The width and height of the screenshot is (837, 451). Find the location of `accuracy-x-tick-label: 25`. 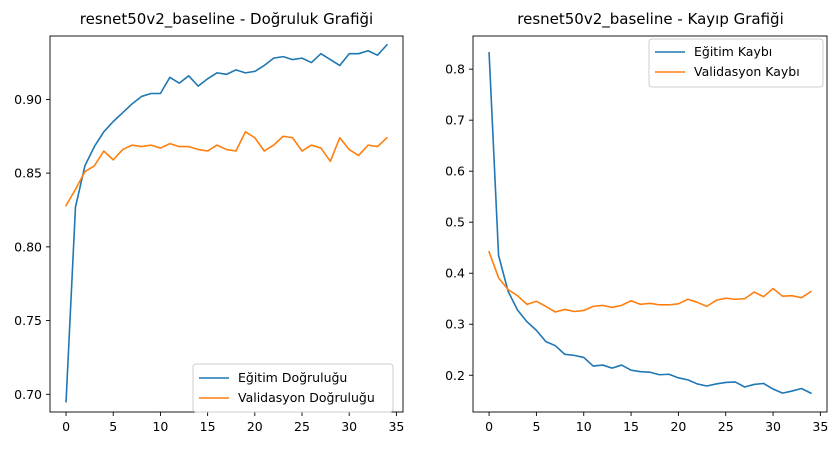

accuracy-x-tick-label: 25 is located at coordinates (302, 426).